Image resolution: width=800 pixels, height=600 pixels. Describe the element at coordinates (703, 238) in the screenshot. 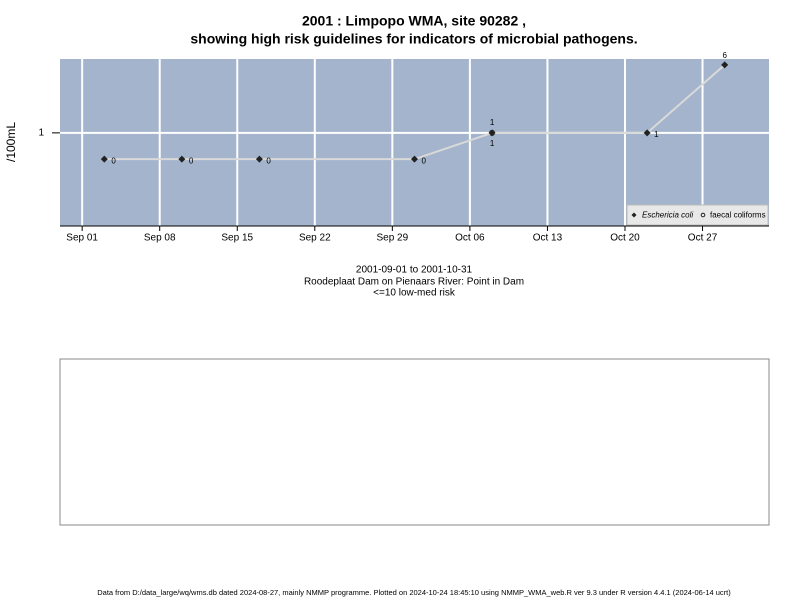

I see `x-tick-label: Oct 27` at that location.